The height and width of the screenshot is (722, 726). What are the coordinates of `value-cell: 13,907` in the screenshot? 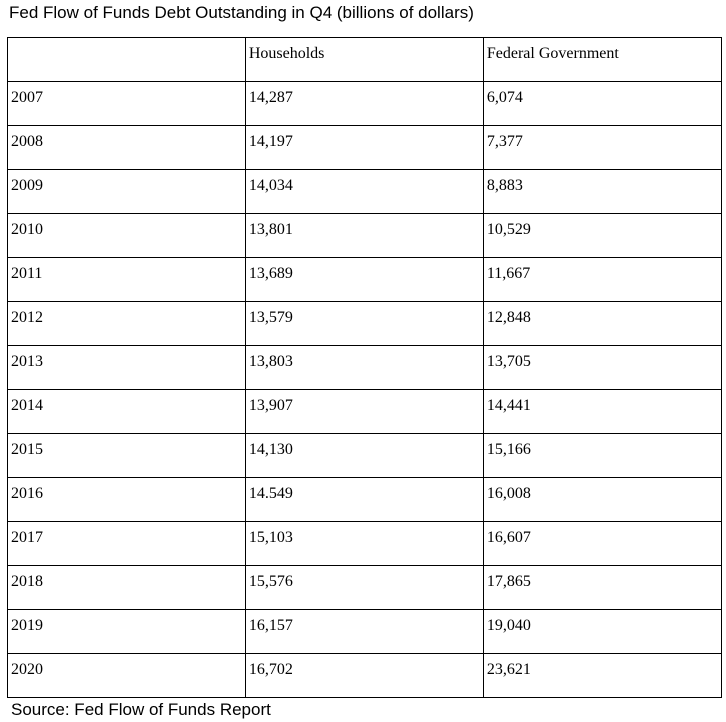 It's located at (364, 411).